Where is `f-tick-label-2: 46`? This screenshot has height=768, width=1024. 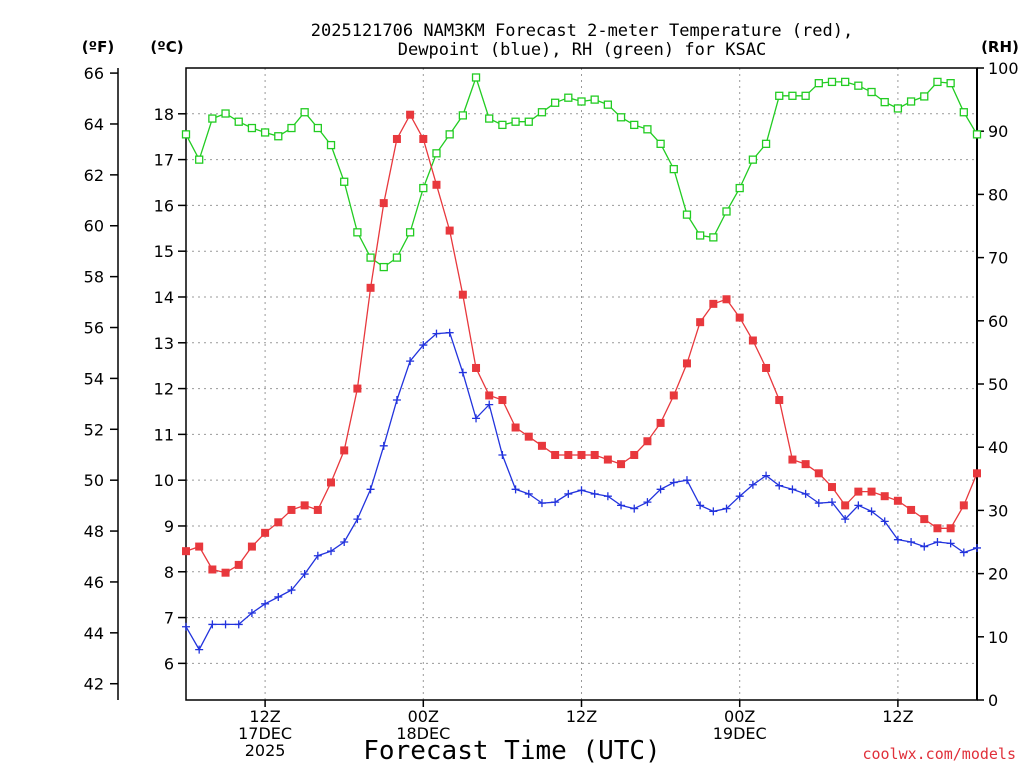 f-tick-label-2: 46 is located at coordinates (94, 582).